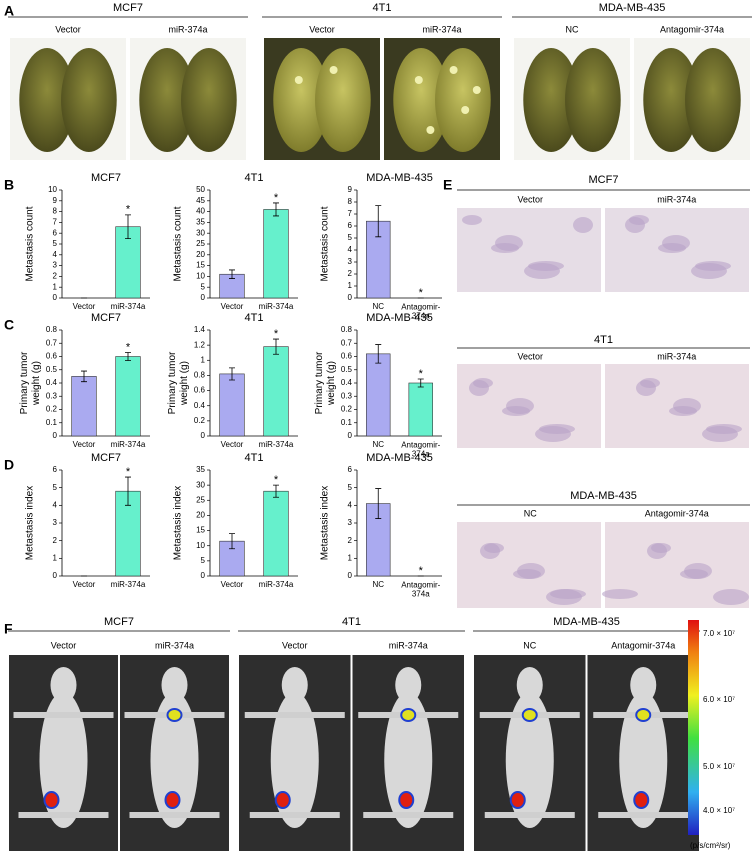  I want to click on y-tick-label: 0.5, so click(347, 369).